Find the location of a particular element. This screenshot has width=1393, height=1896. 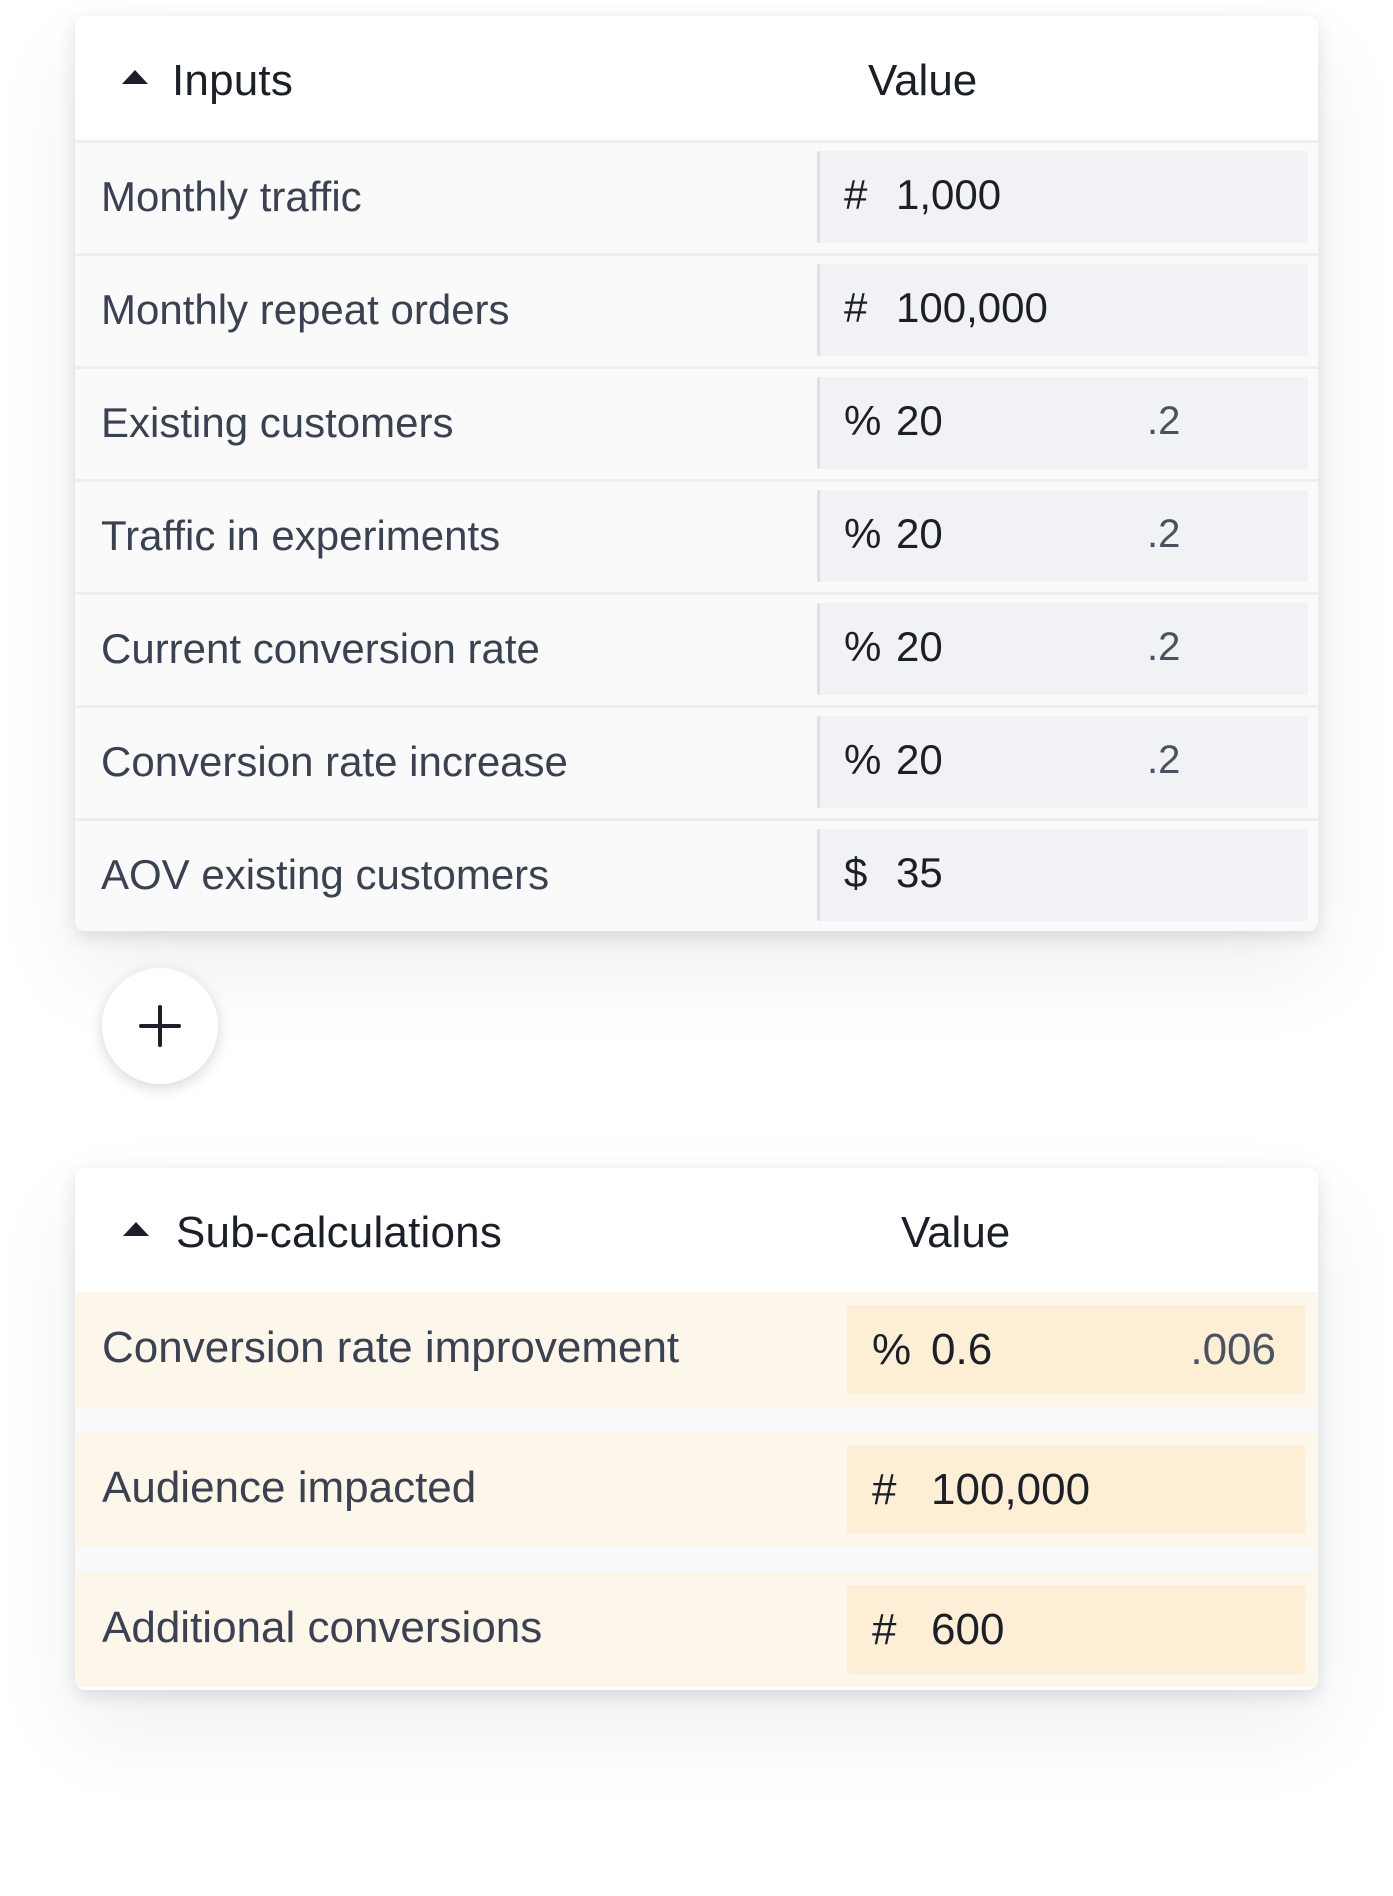

add-input-button is located at coordinates (160, 1026).